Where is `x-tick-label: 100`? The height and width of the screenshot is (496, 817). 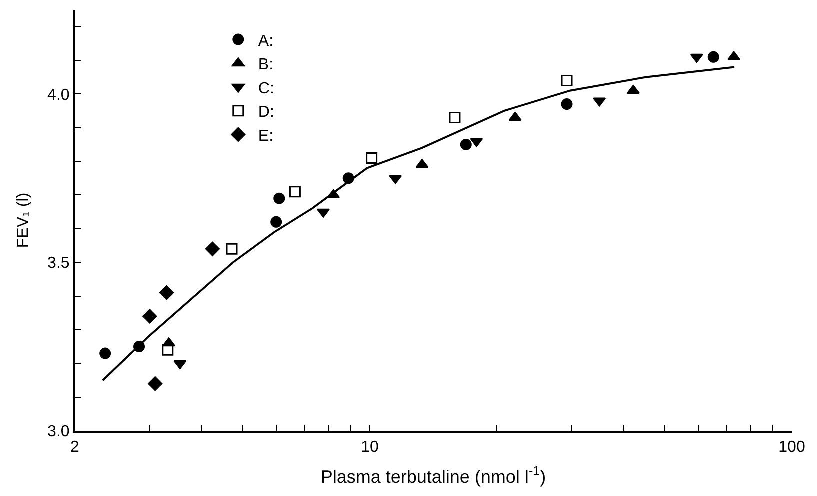 x-tick-label: 100 is located at coordinates (792, 447).